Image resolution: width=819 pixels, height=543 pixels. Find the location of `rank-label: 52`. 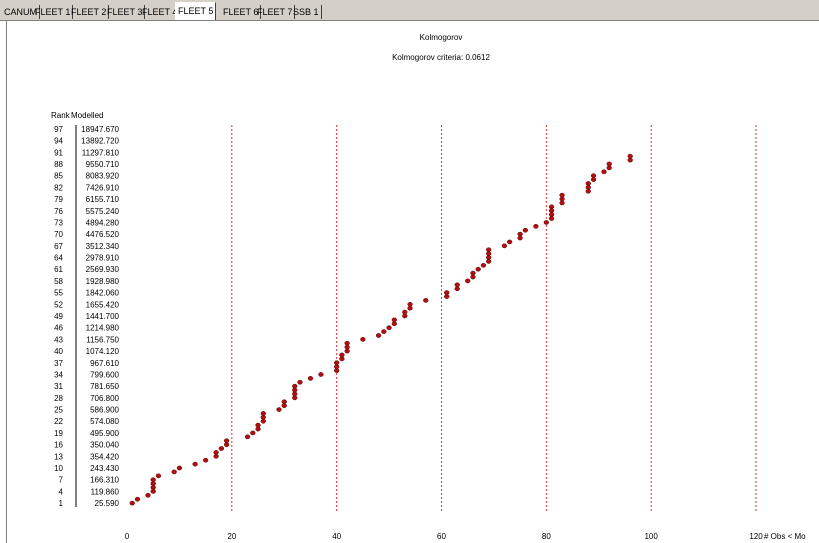

rank-label: 52 is located at coordinates (58, 304).